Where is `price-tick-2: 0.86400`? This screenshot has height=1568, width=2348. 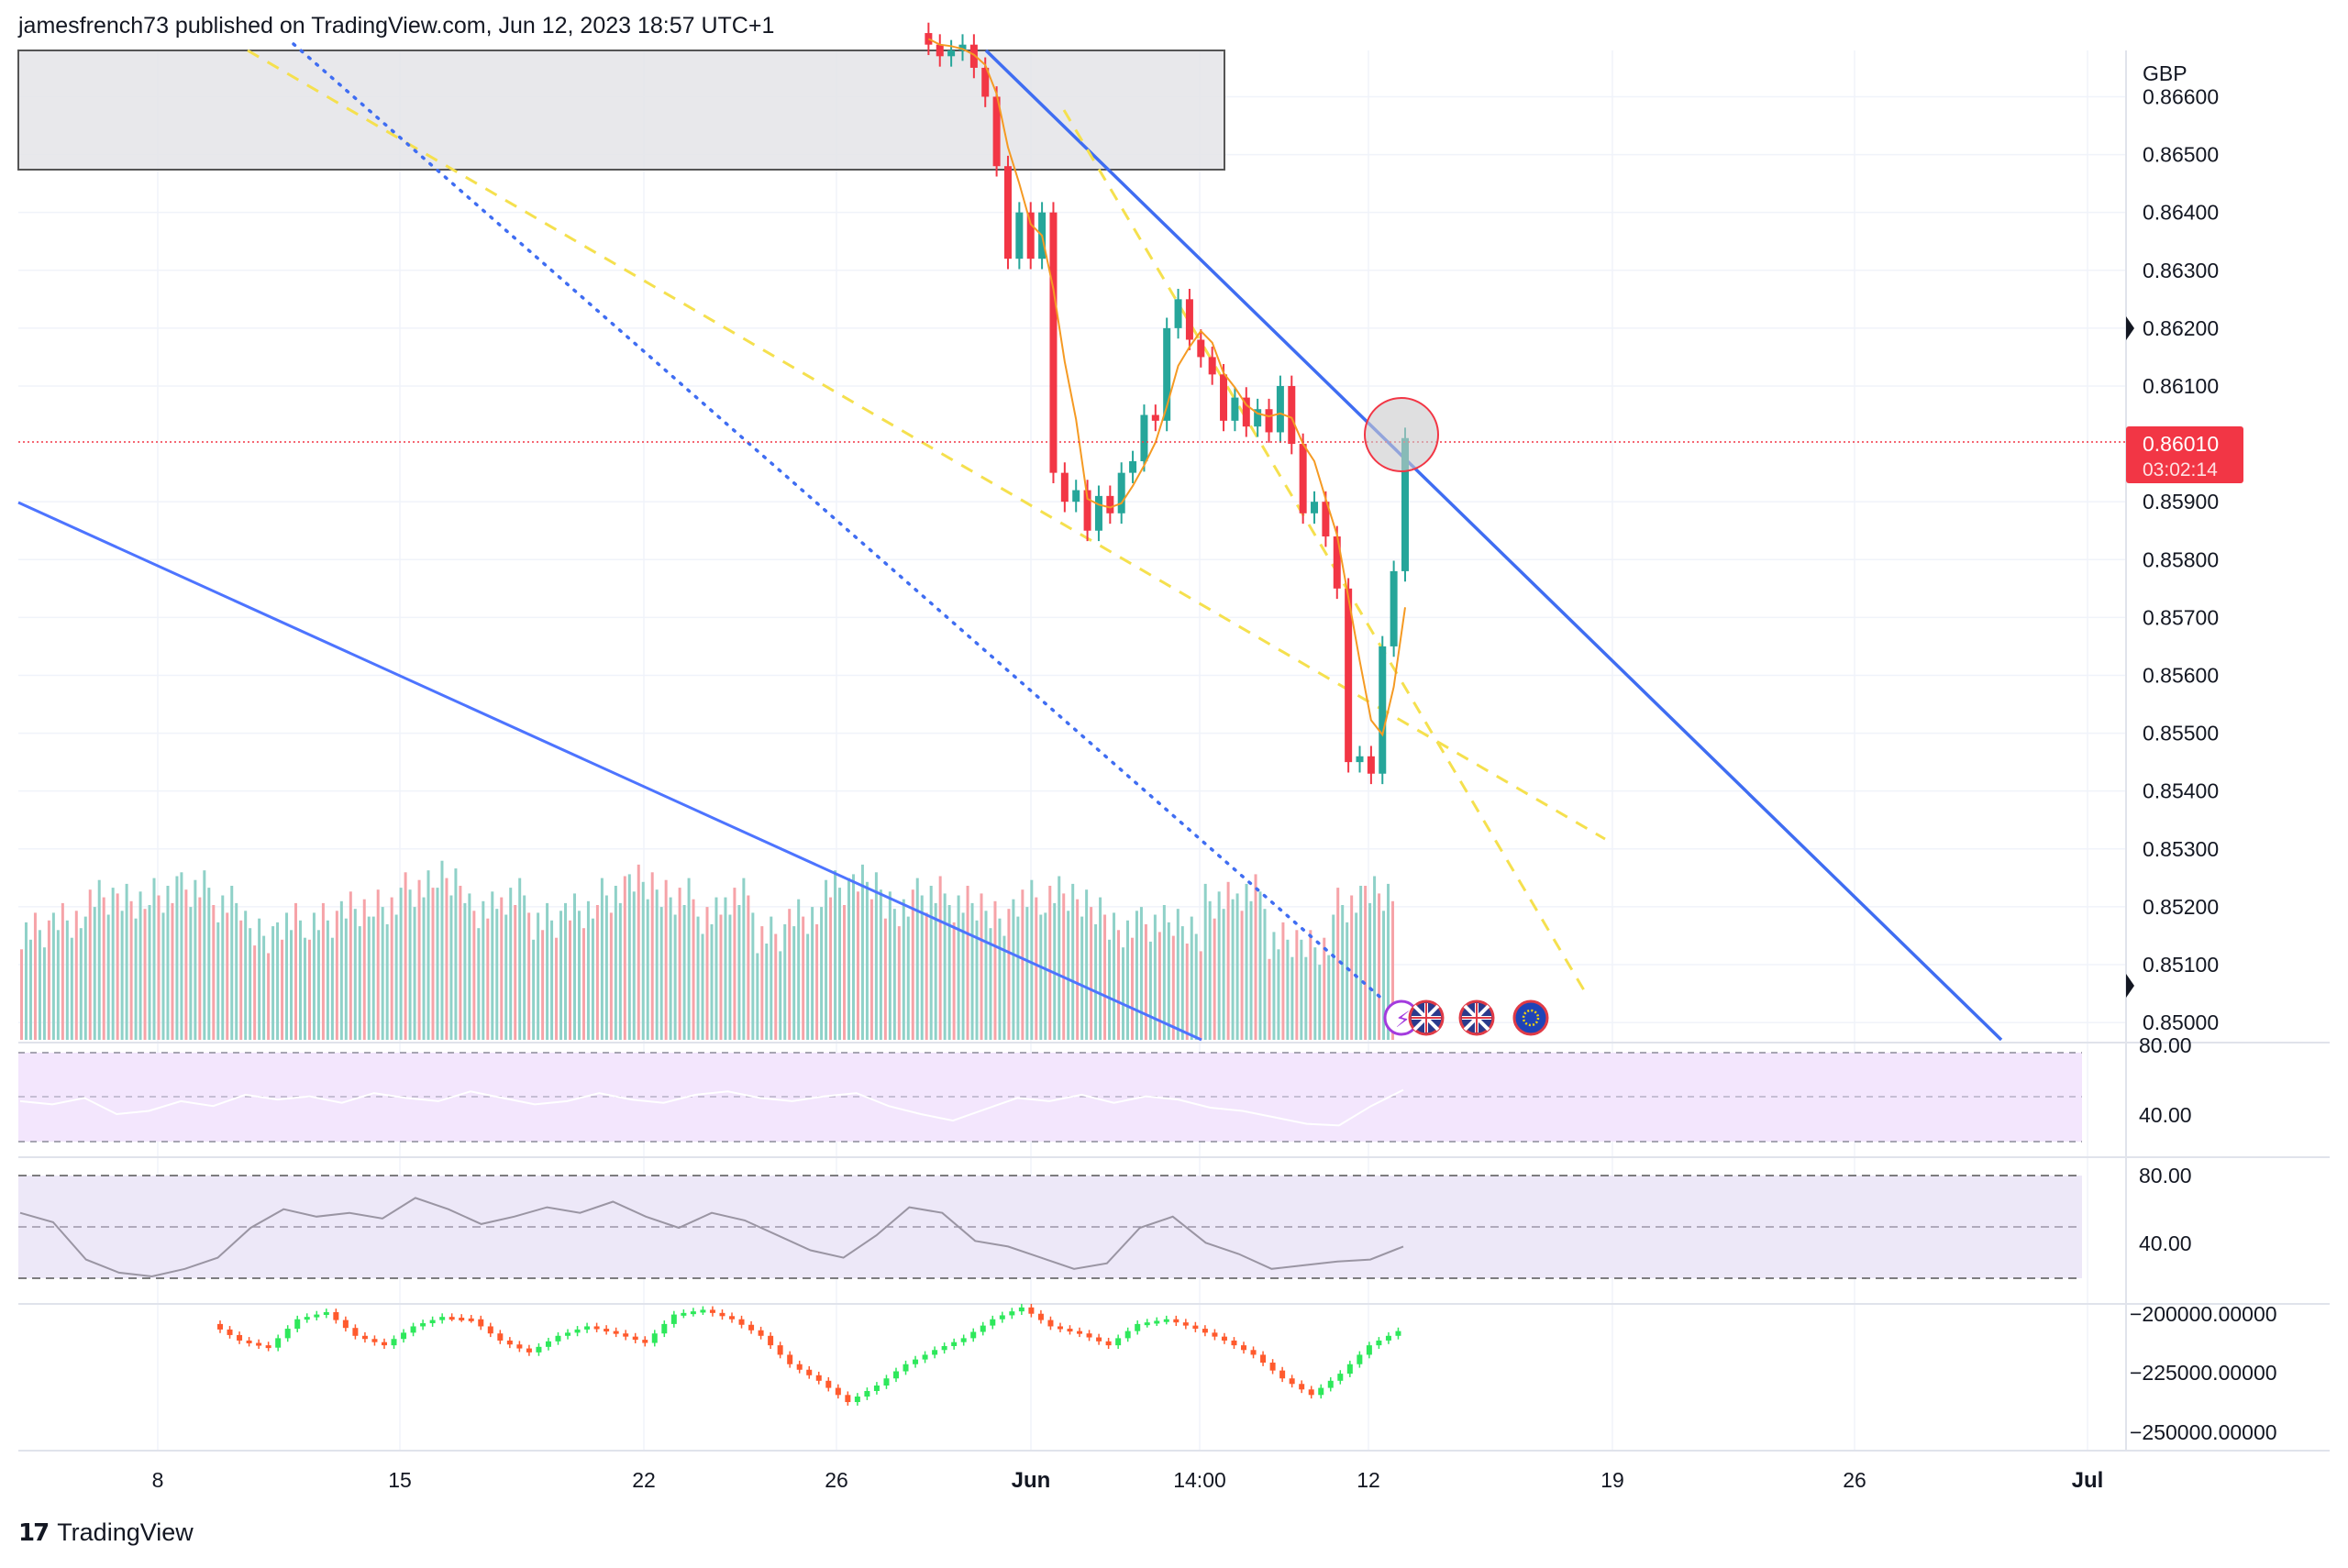
price-tick-2: 0.86400 is located at coordinates (2181, 213).